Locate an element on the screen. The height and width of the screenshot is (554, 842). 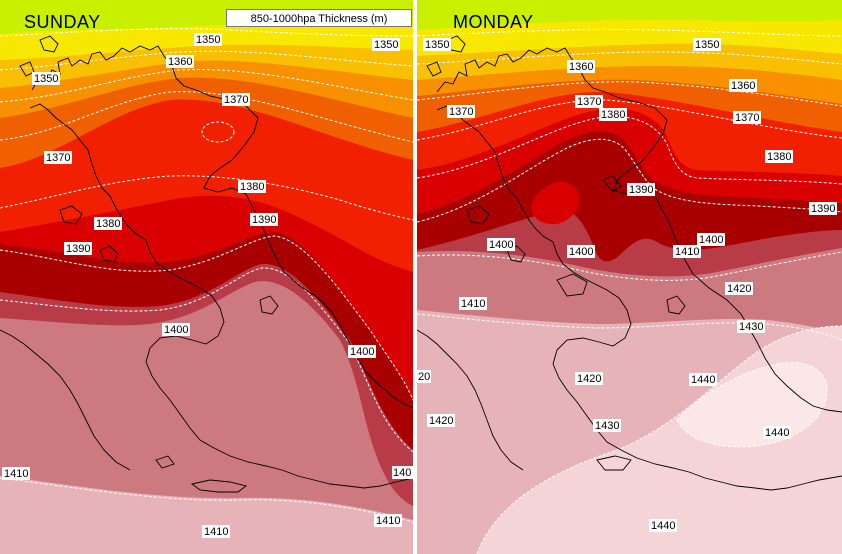
legend-title: 850-1000hpa Thickness (m) is located at coordinates (319, 18).